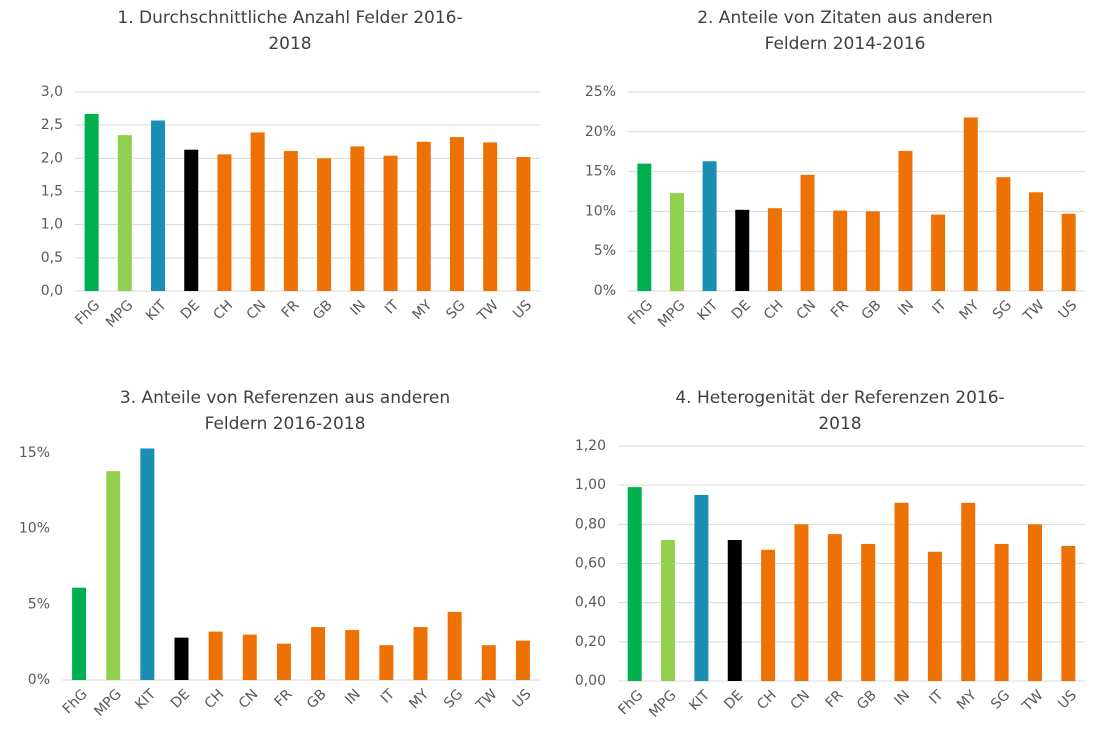  I want to click on y-tick-label: 1,0, so click(52, 225).